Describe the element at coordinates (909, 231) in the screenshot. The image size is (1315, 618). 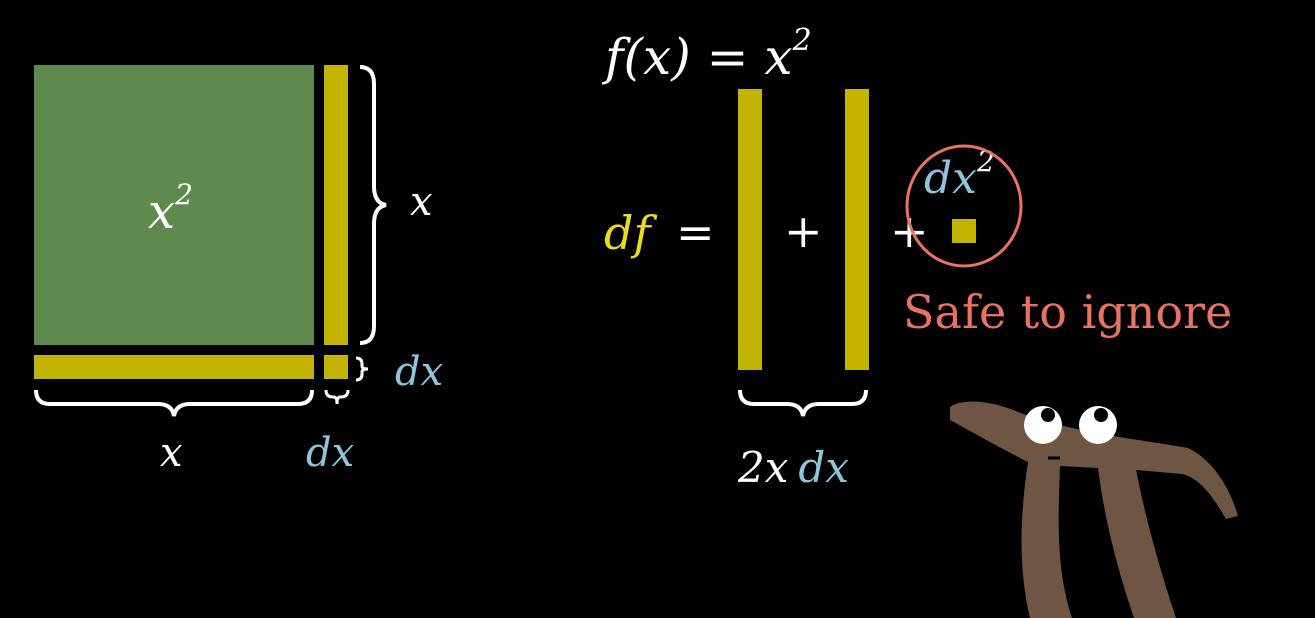
I see `second-plus-sign: +` at that location.